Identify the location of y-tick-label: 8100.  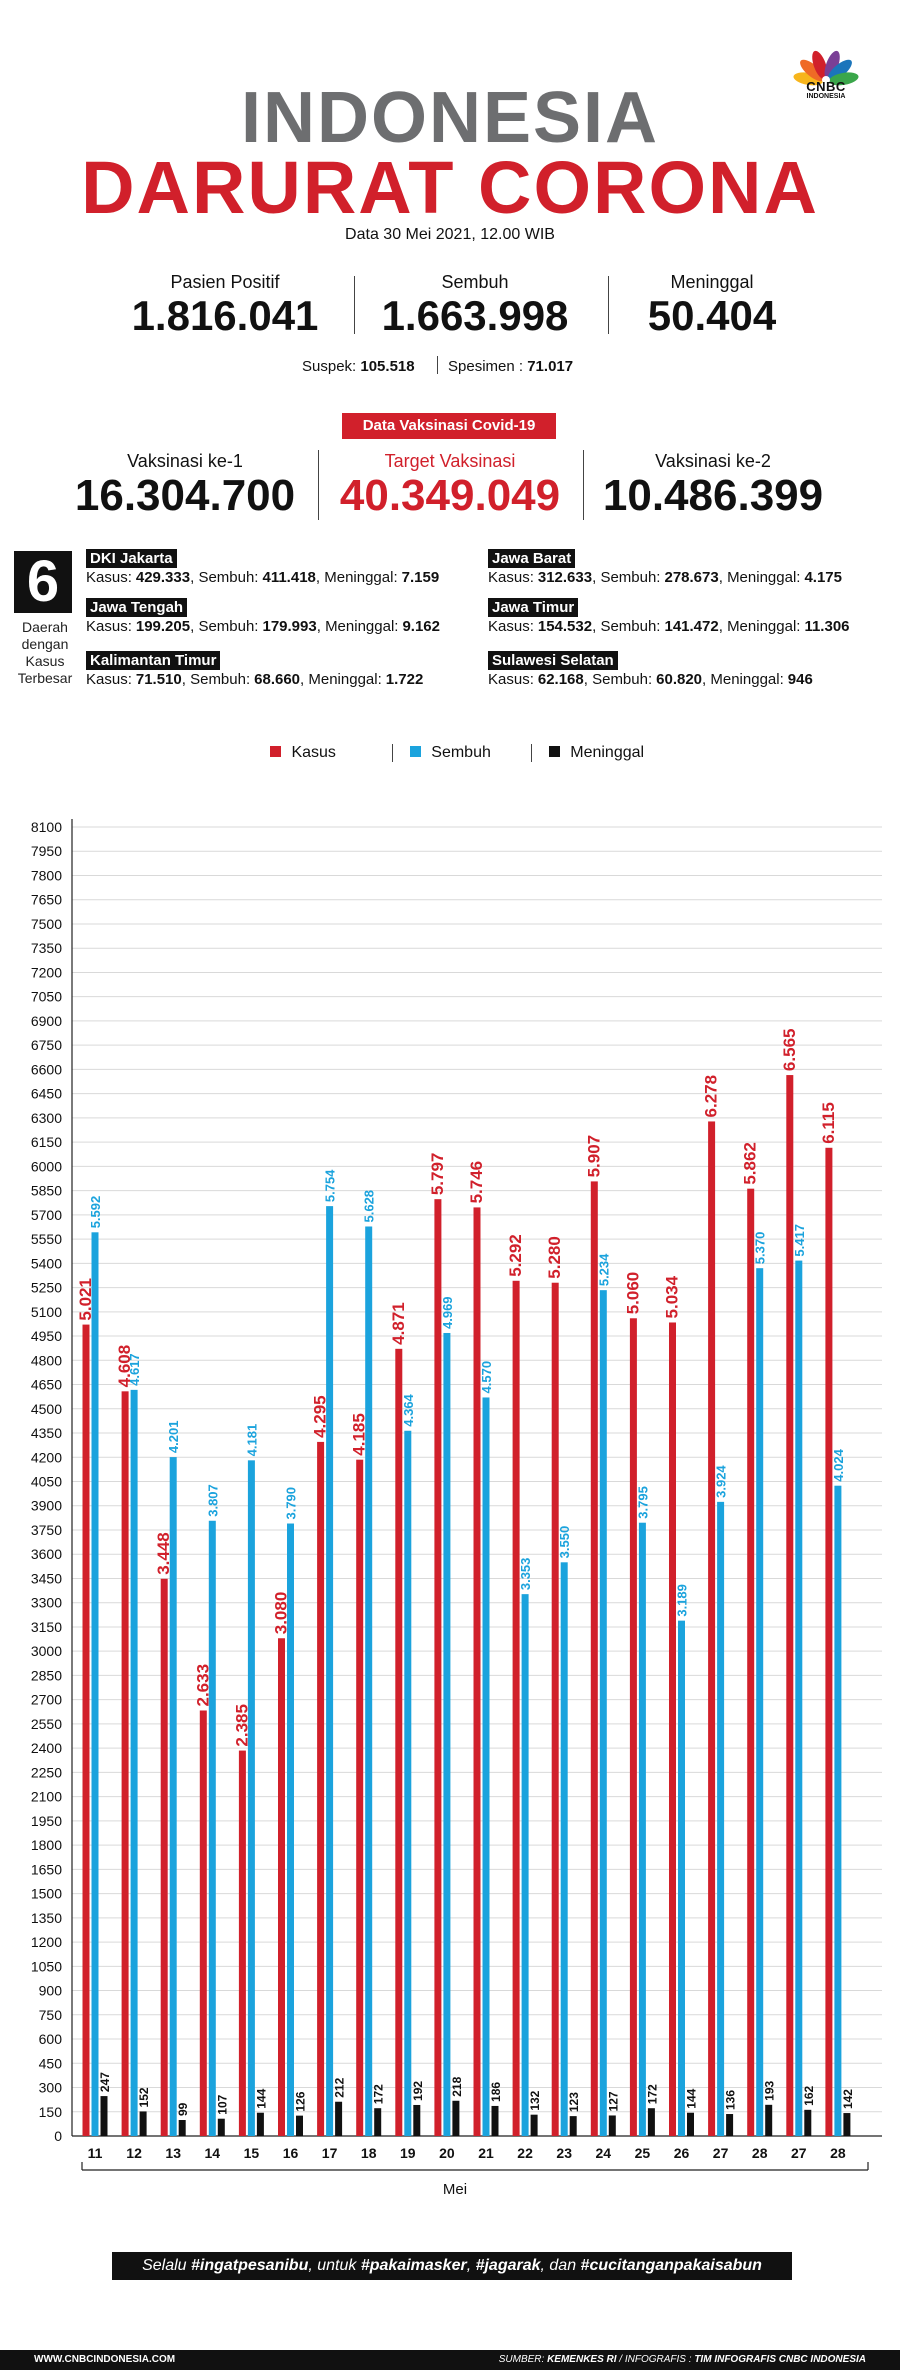
(46, 827).